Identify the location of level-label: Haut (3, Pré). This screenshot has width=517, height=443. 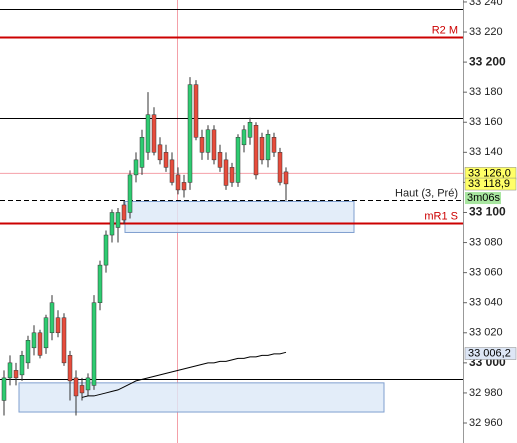
(426, 193).